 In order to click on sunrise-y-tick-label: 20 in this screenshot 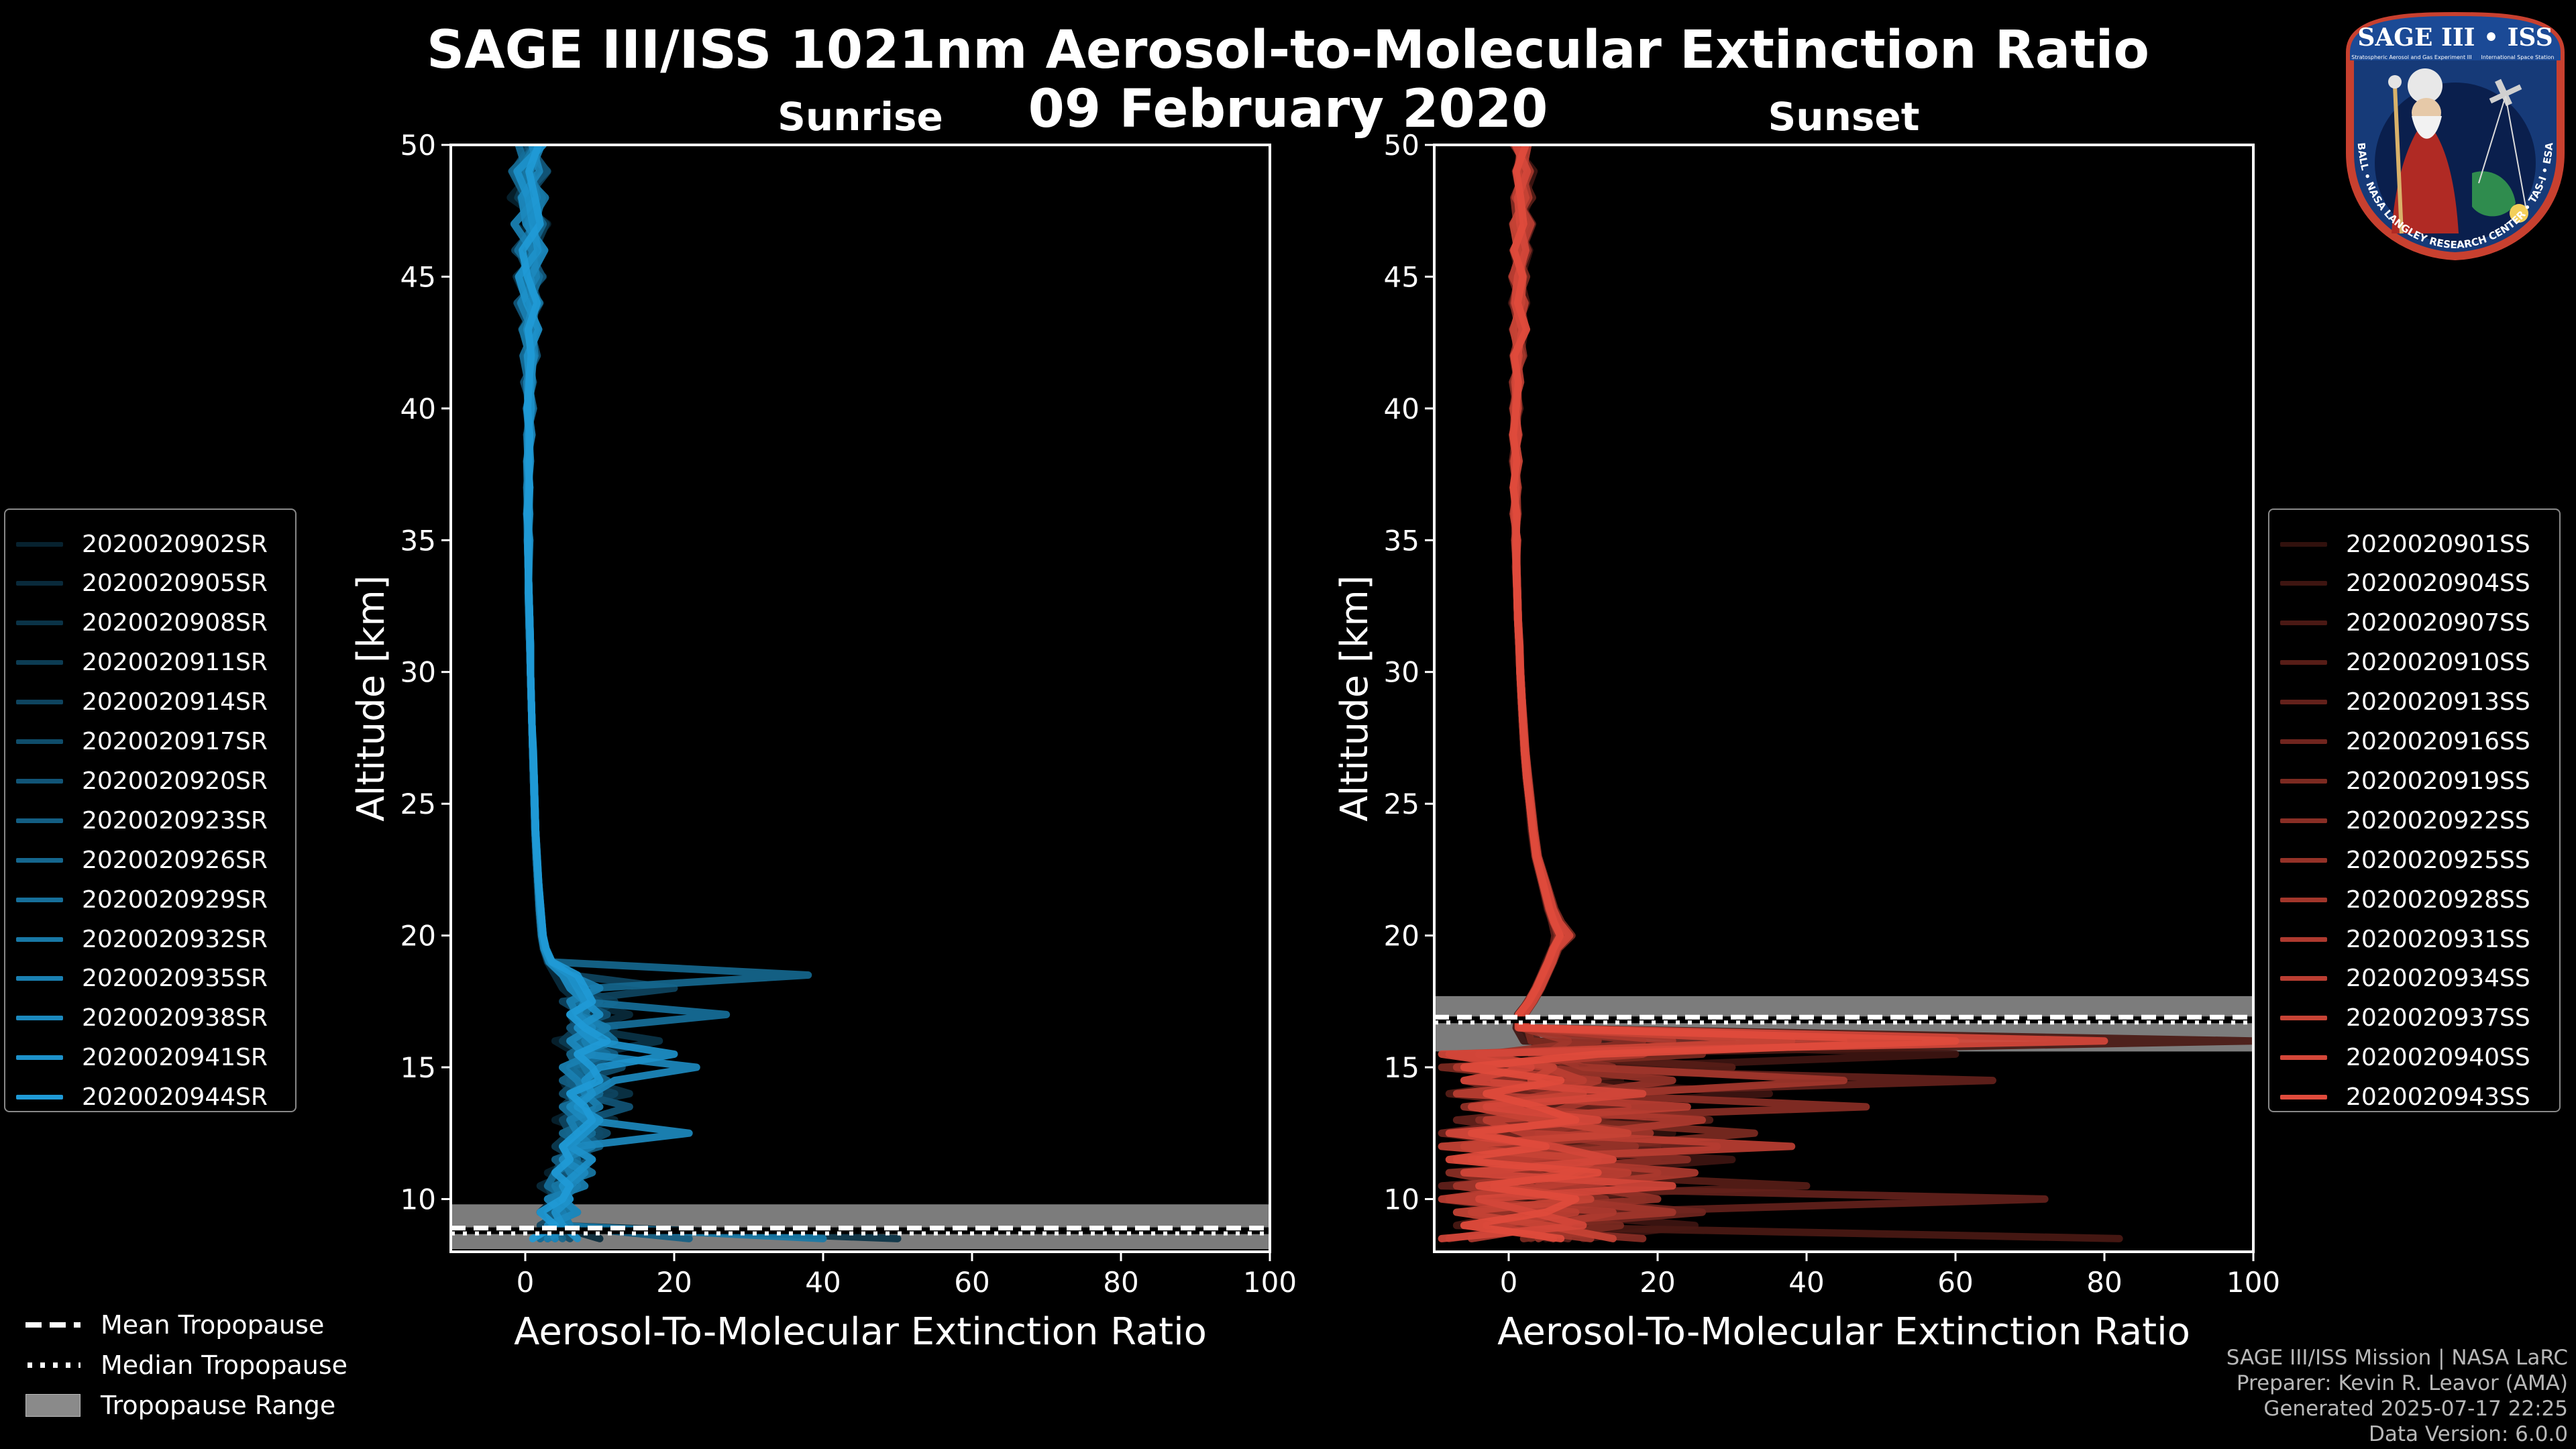, I will do `click(418, 936)`.